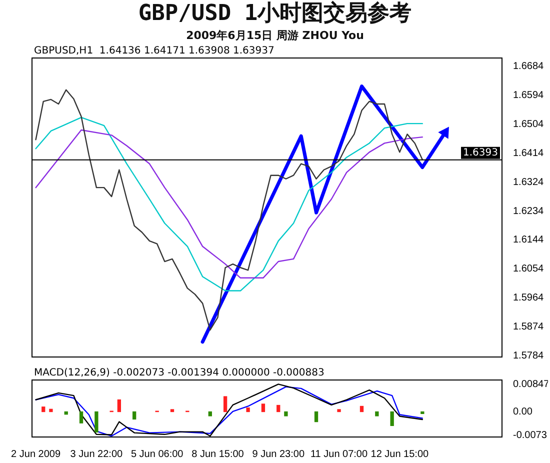  Describe the element at coordinates (154, 51) in the screenshot. I see `text: GBPUSD,H1 1.64136 1.64171 1.63908 1.63937` at that location.